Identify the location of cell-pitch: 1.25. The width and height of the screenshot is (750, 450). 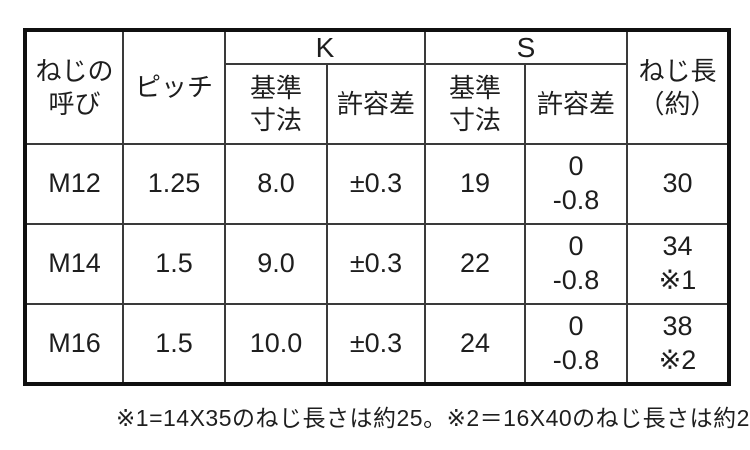
(174, 184).